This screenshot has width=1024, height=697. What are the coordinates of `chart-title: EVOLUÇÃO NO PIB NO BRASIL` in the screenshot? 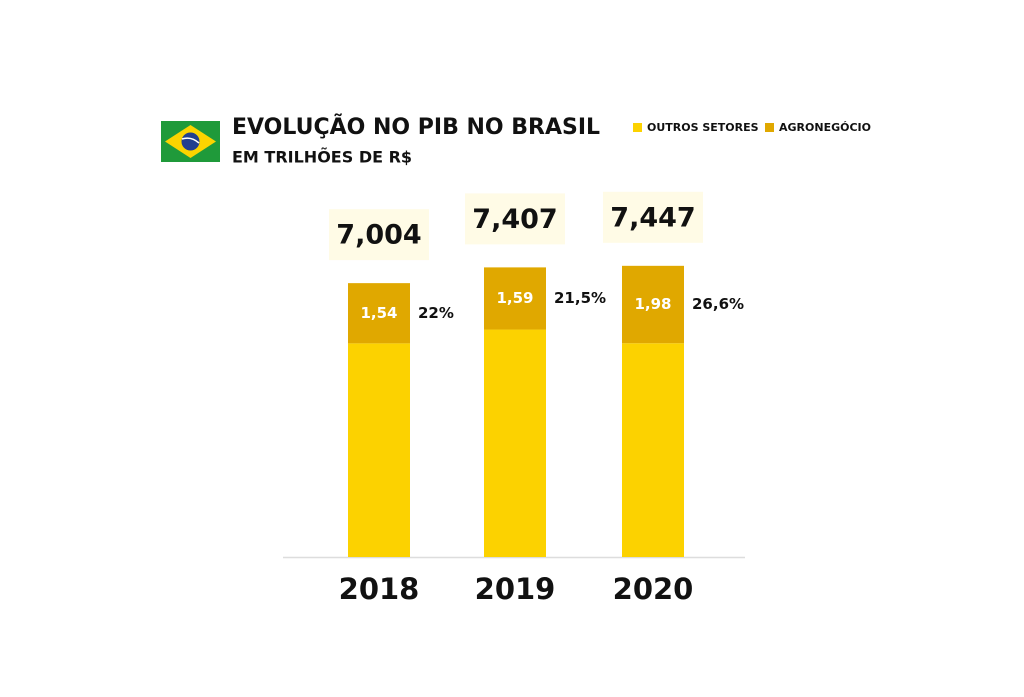 It's located at (416, 127).